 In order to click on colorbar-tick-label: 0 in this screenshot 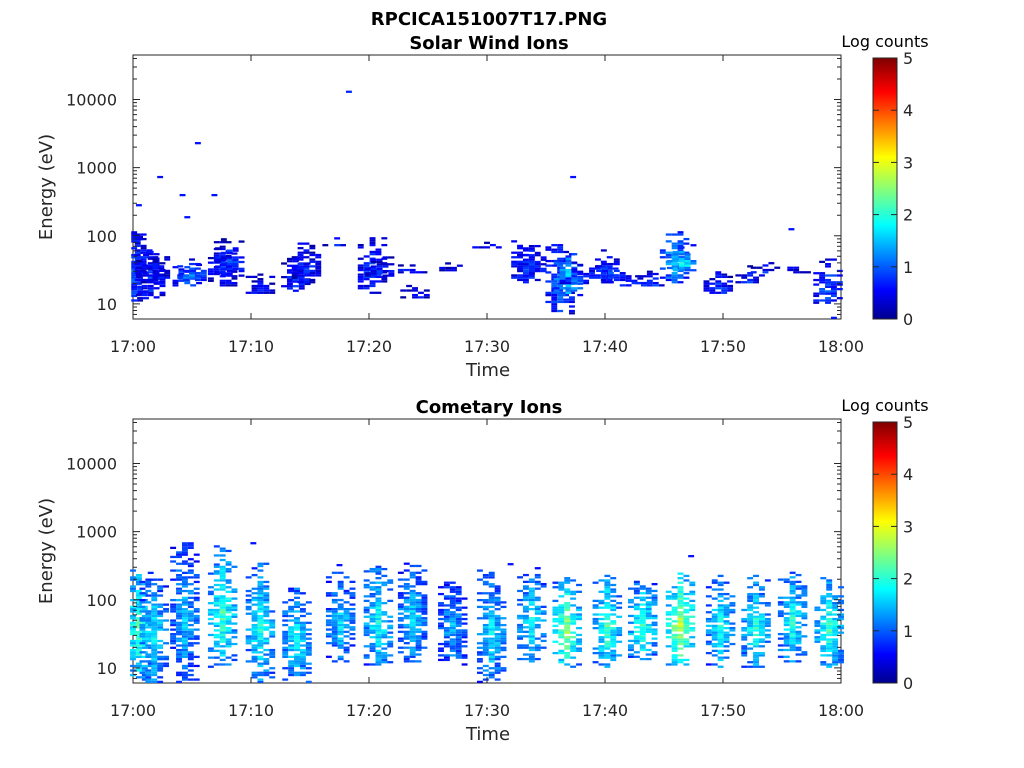, I will do `click(908, 683)`.